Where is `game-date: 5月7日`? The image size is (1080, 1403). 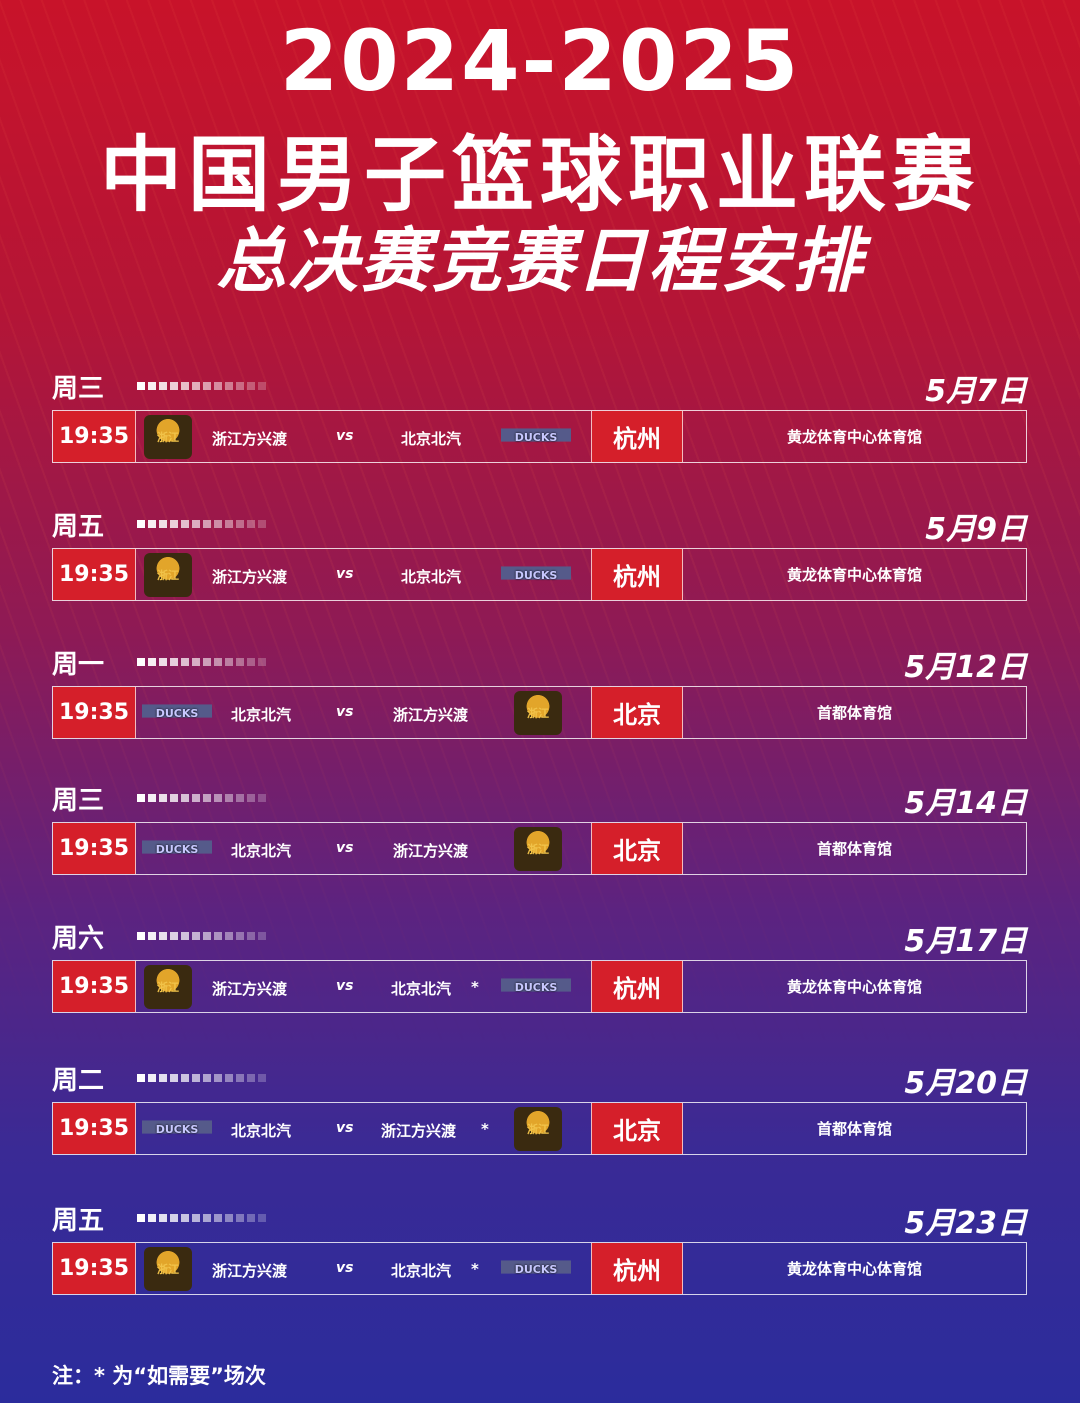 game-date: 5月7日 is located at coordinates (976, 391).